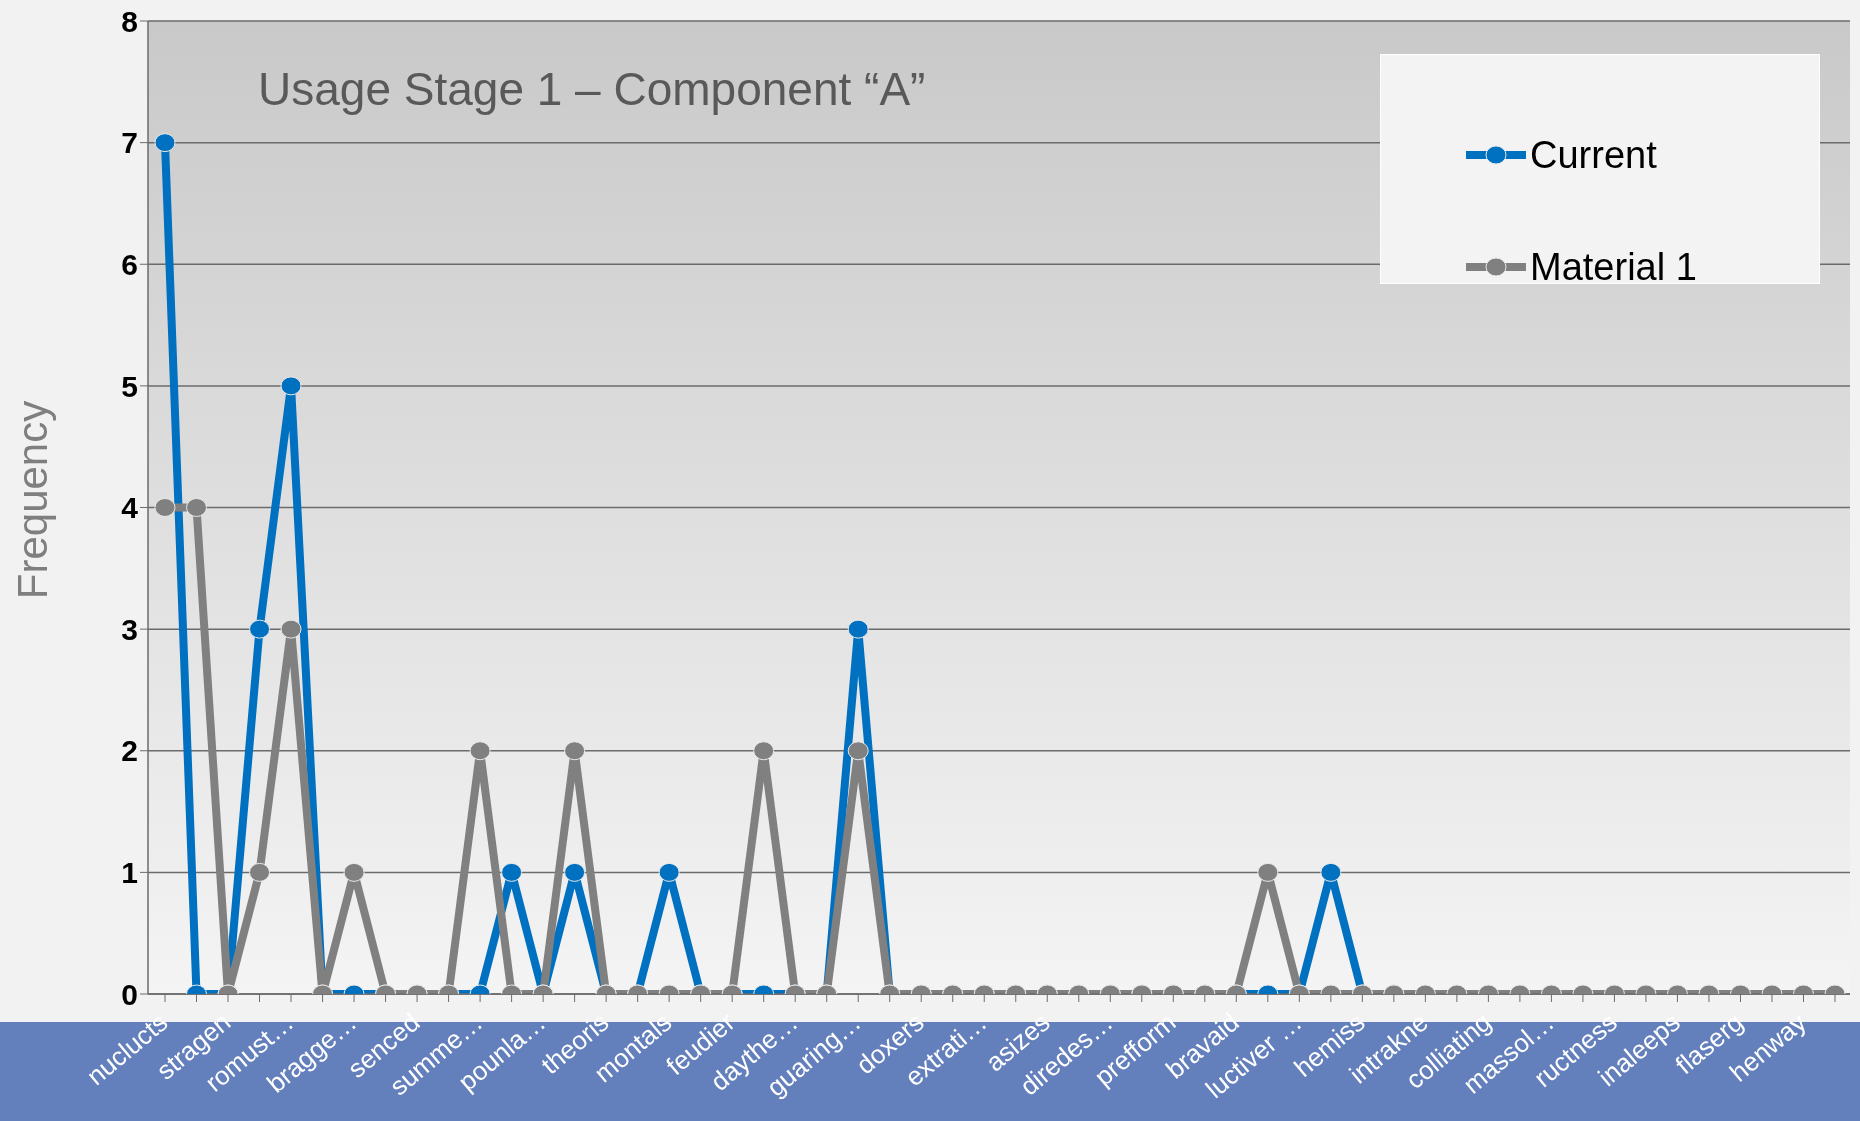  Describe the element at coordinates (129, 873) in the screenshot. I see `y-tick-label: 1` at that location.